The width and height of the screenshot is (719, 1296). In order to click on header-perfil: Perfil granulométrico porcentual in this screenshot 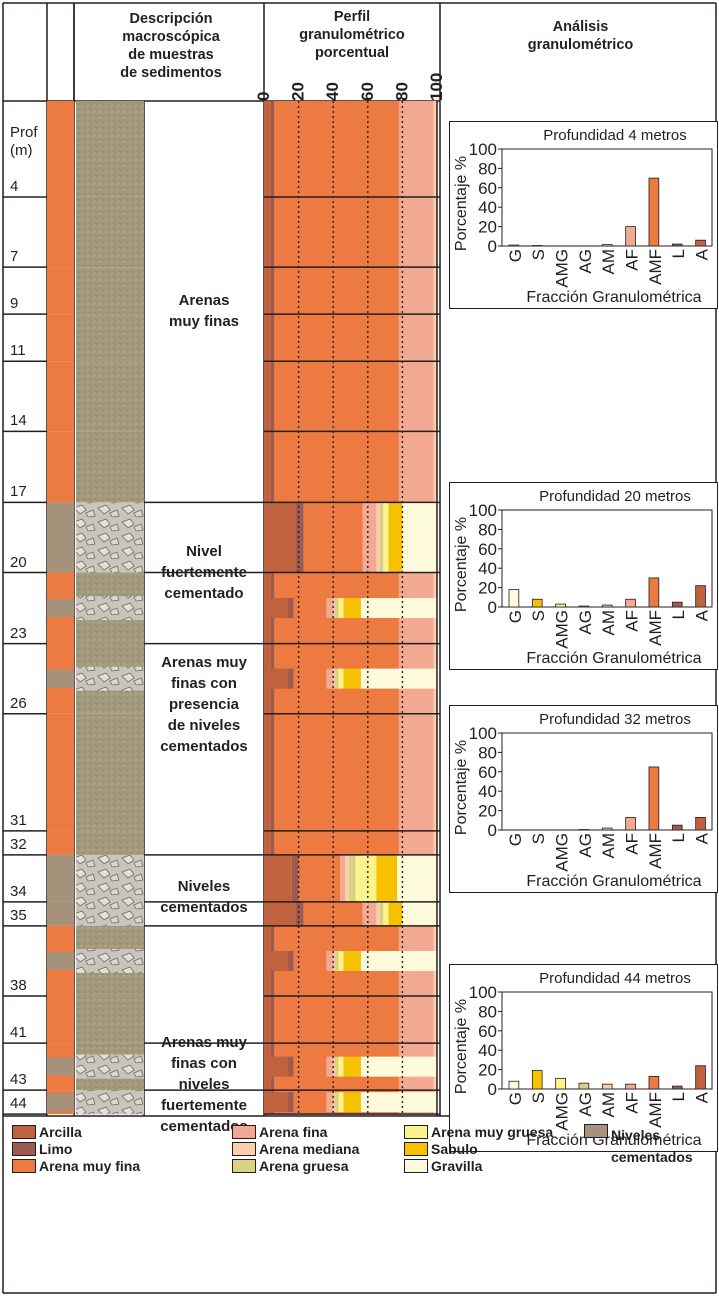, I will do `click(352, 35)`.